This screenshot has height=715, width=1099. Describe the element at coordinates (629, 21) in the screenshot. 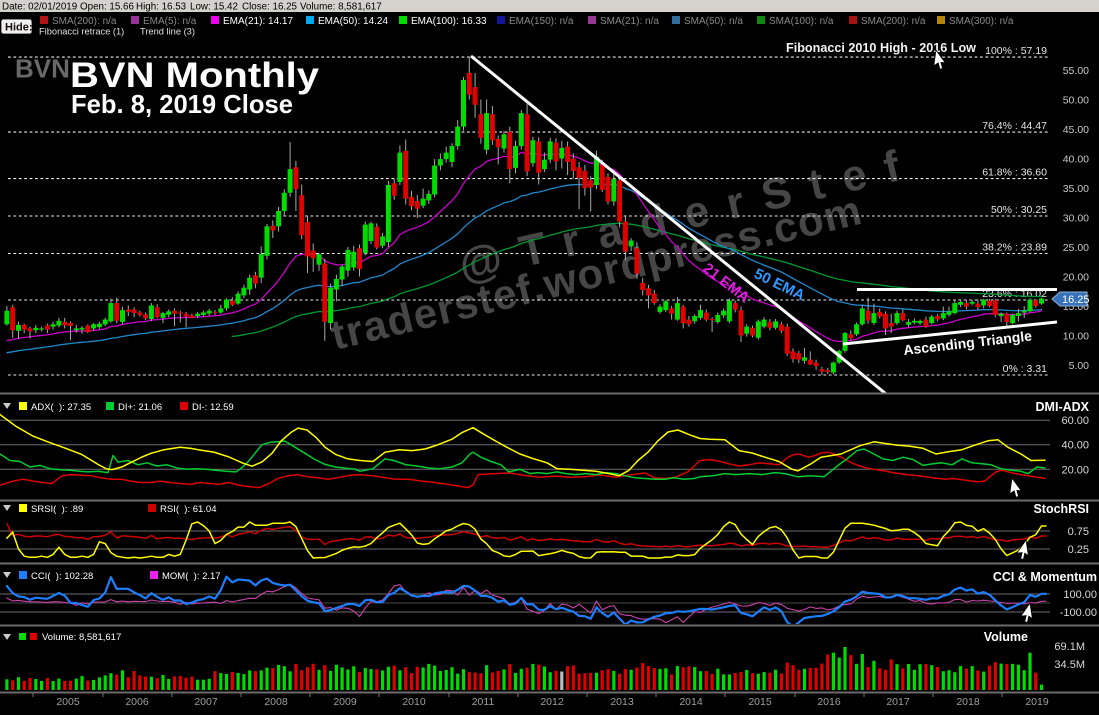

I see `svg-text: SMA(21): n/a` at that location.